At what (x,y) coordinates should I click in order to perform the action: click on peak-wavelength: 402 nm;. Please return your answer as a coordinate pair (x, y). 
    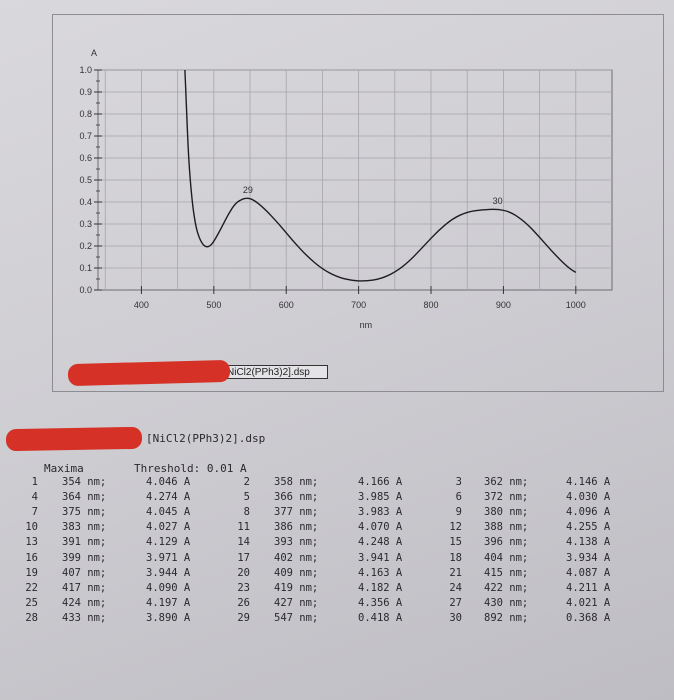
    Looking at the image, I should click on (296, 557).